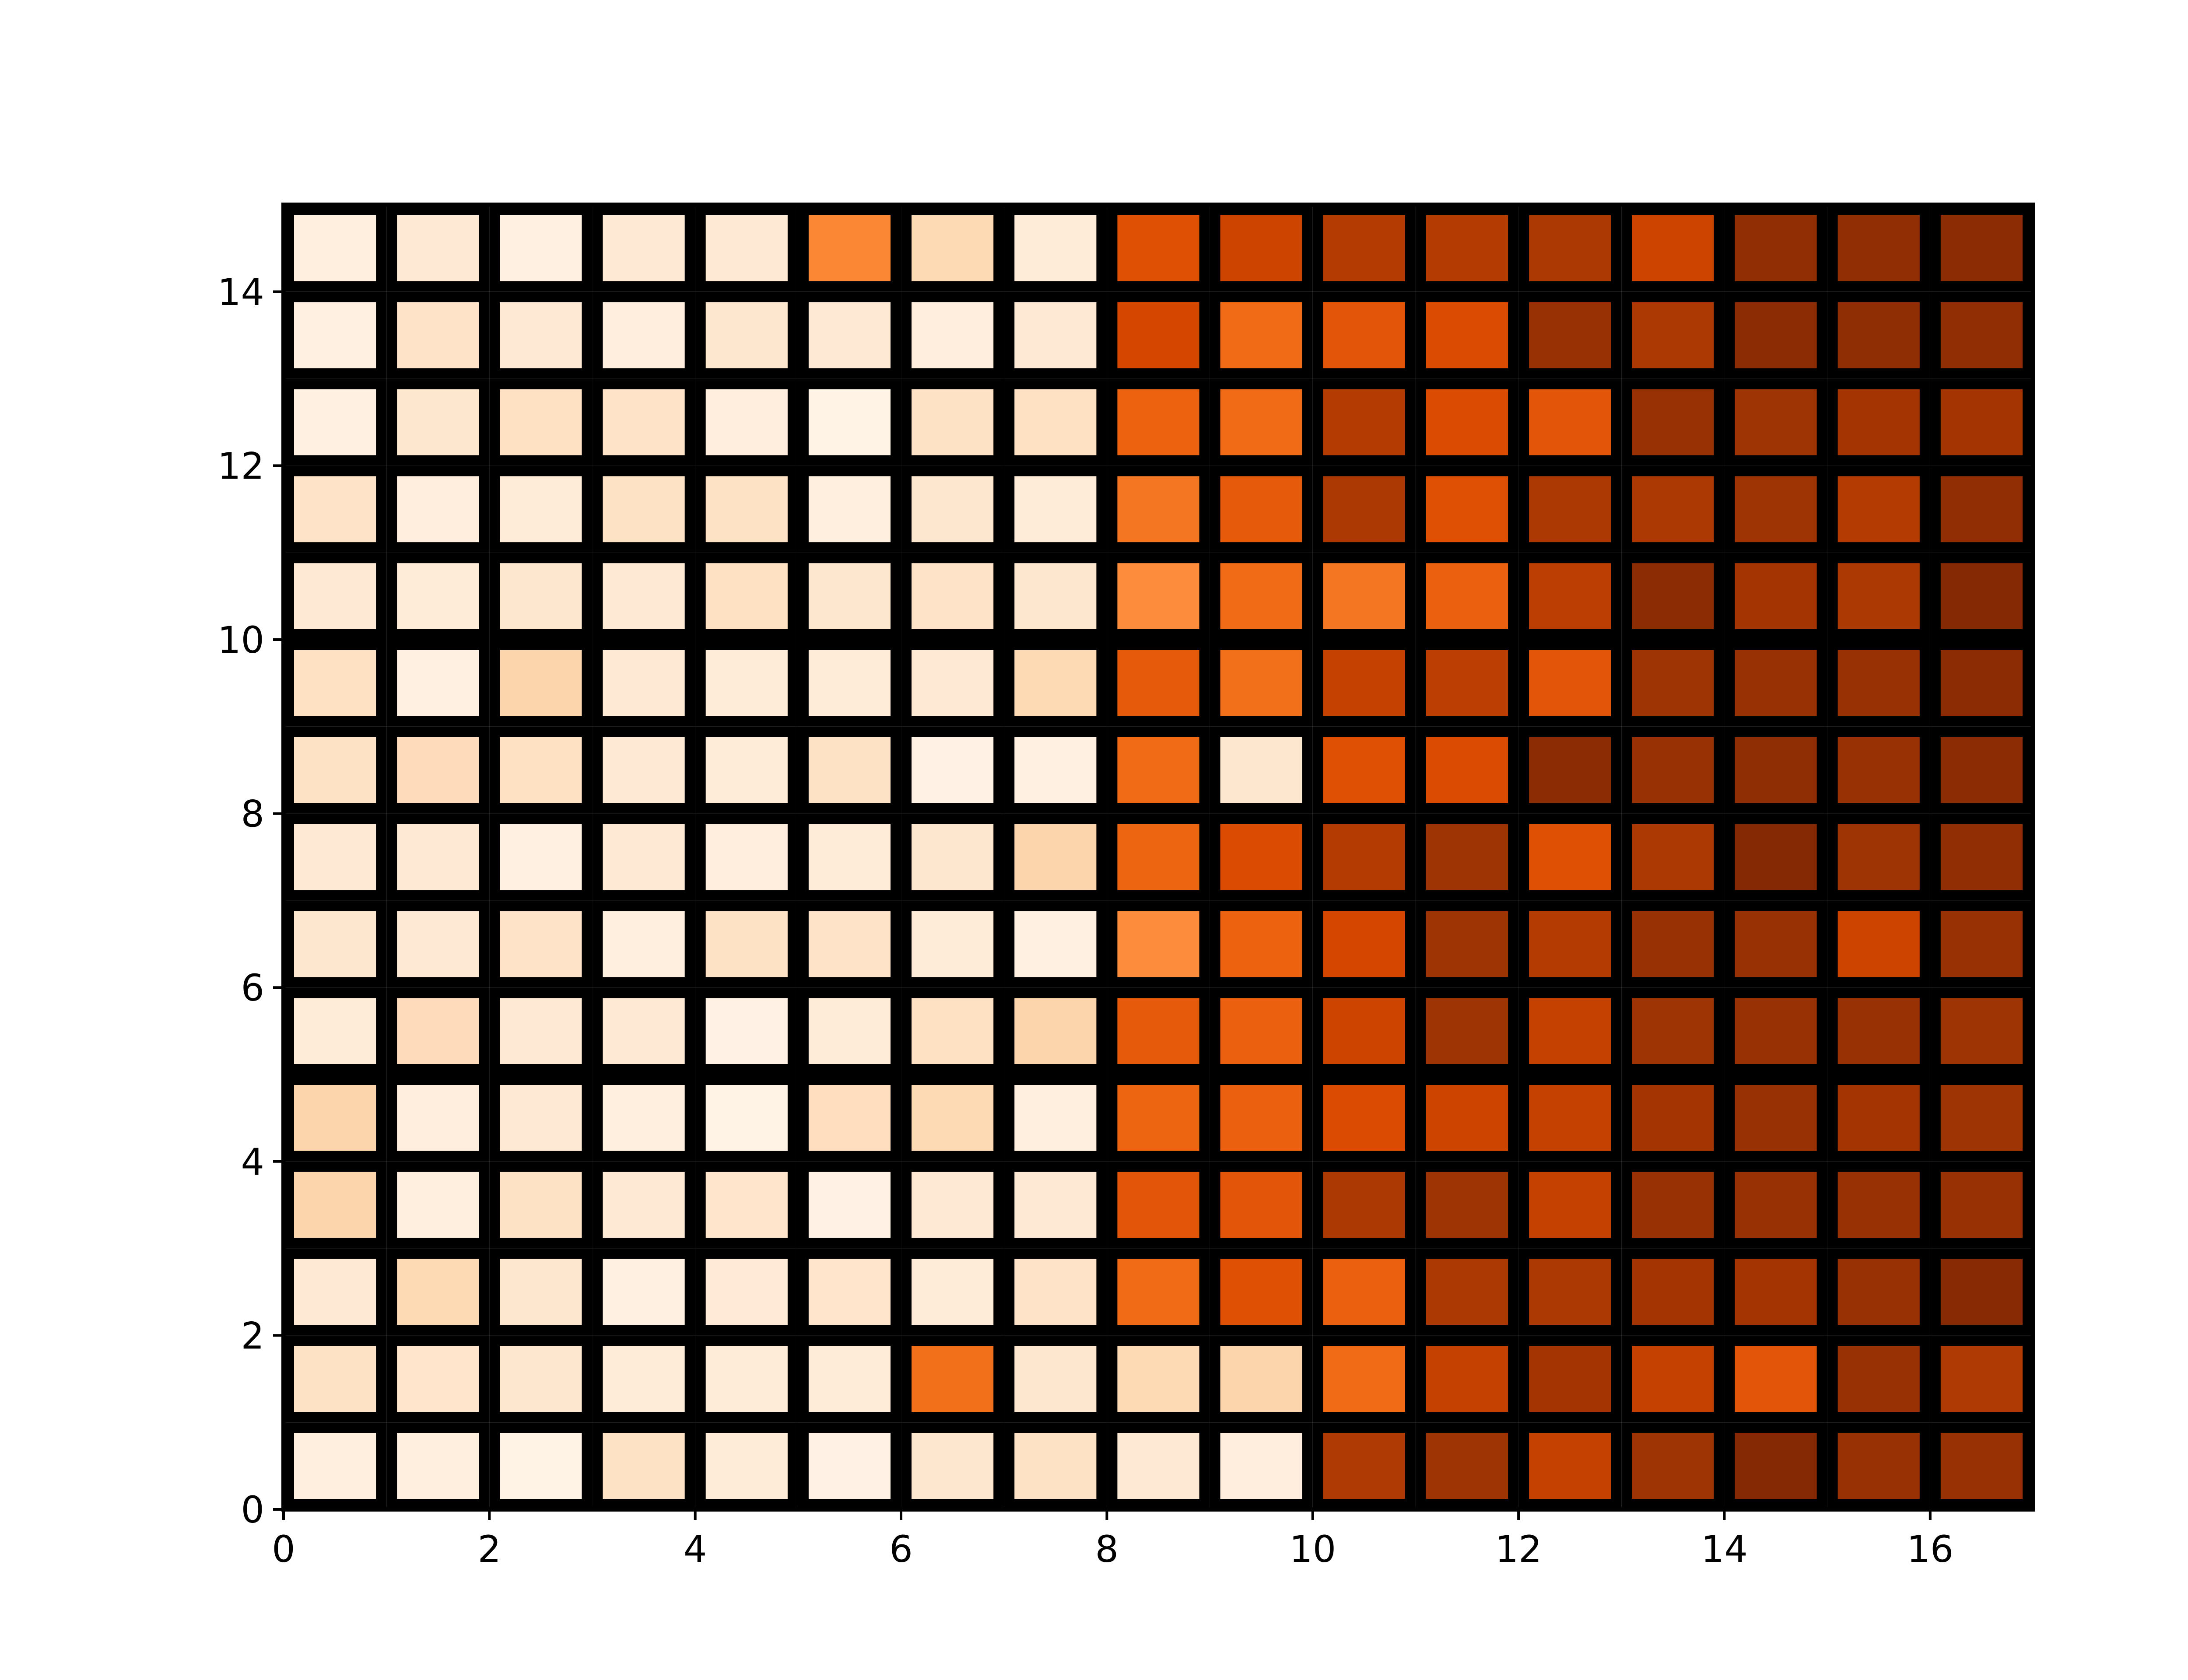 The width and height of the screenshot is (2188, 1680). I want to click on y-axis: 0 2 4 6 8 10 12 14, so click(251, 901).